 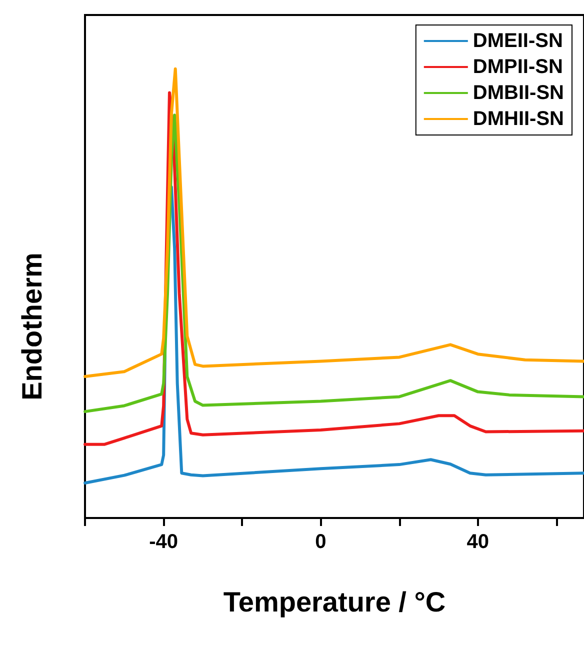 What do you see at coordinates (518, 119) in the screenshot?
I see `legend-label: DMHII-SN` at bounding box center [518, 119].